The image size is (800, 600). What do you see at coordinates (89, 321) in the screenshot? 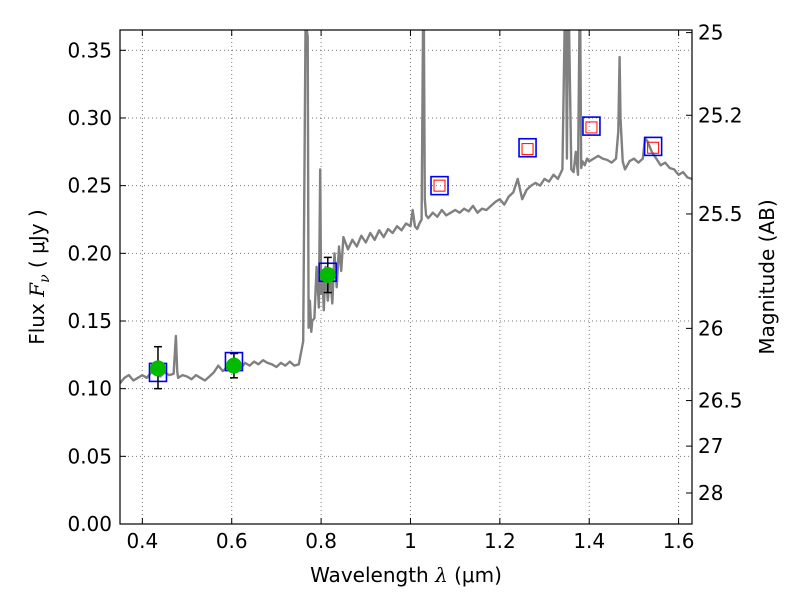
I see `y-tick-label: 0.15` at bounding box center [89, 321].